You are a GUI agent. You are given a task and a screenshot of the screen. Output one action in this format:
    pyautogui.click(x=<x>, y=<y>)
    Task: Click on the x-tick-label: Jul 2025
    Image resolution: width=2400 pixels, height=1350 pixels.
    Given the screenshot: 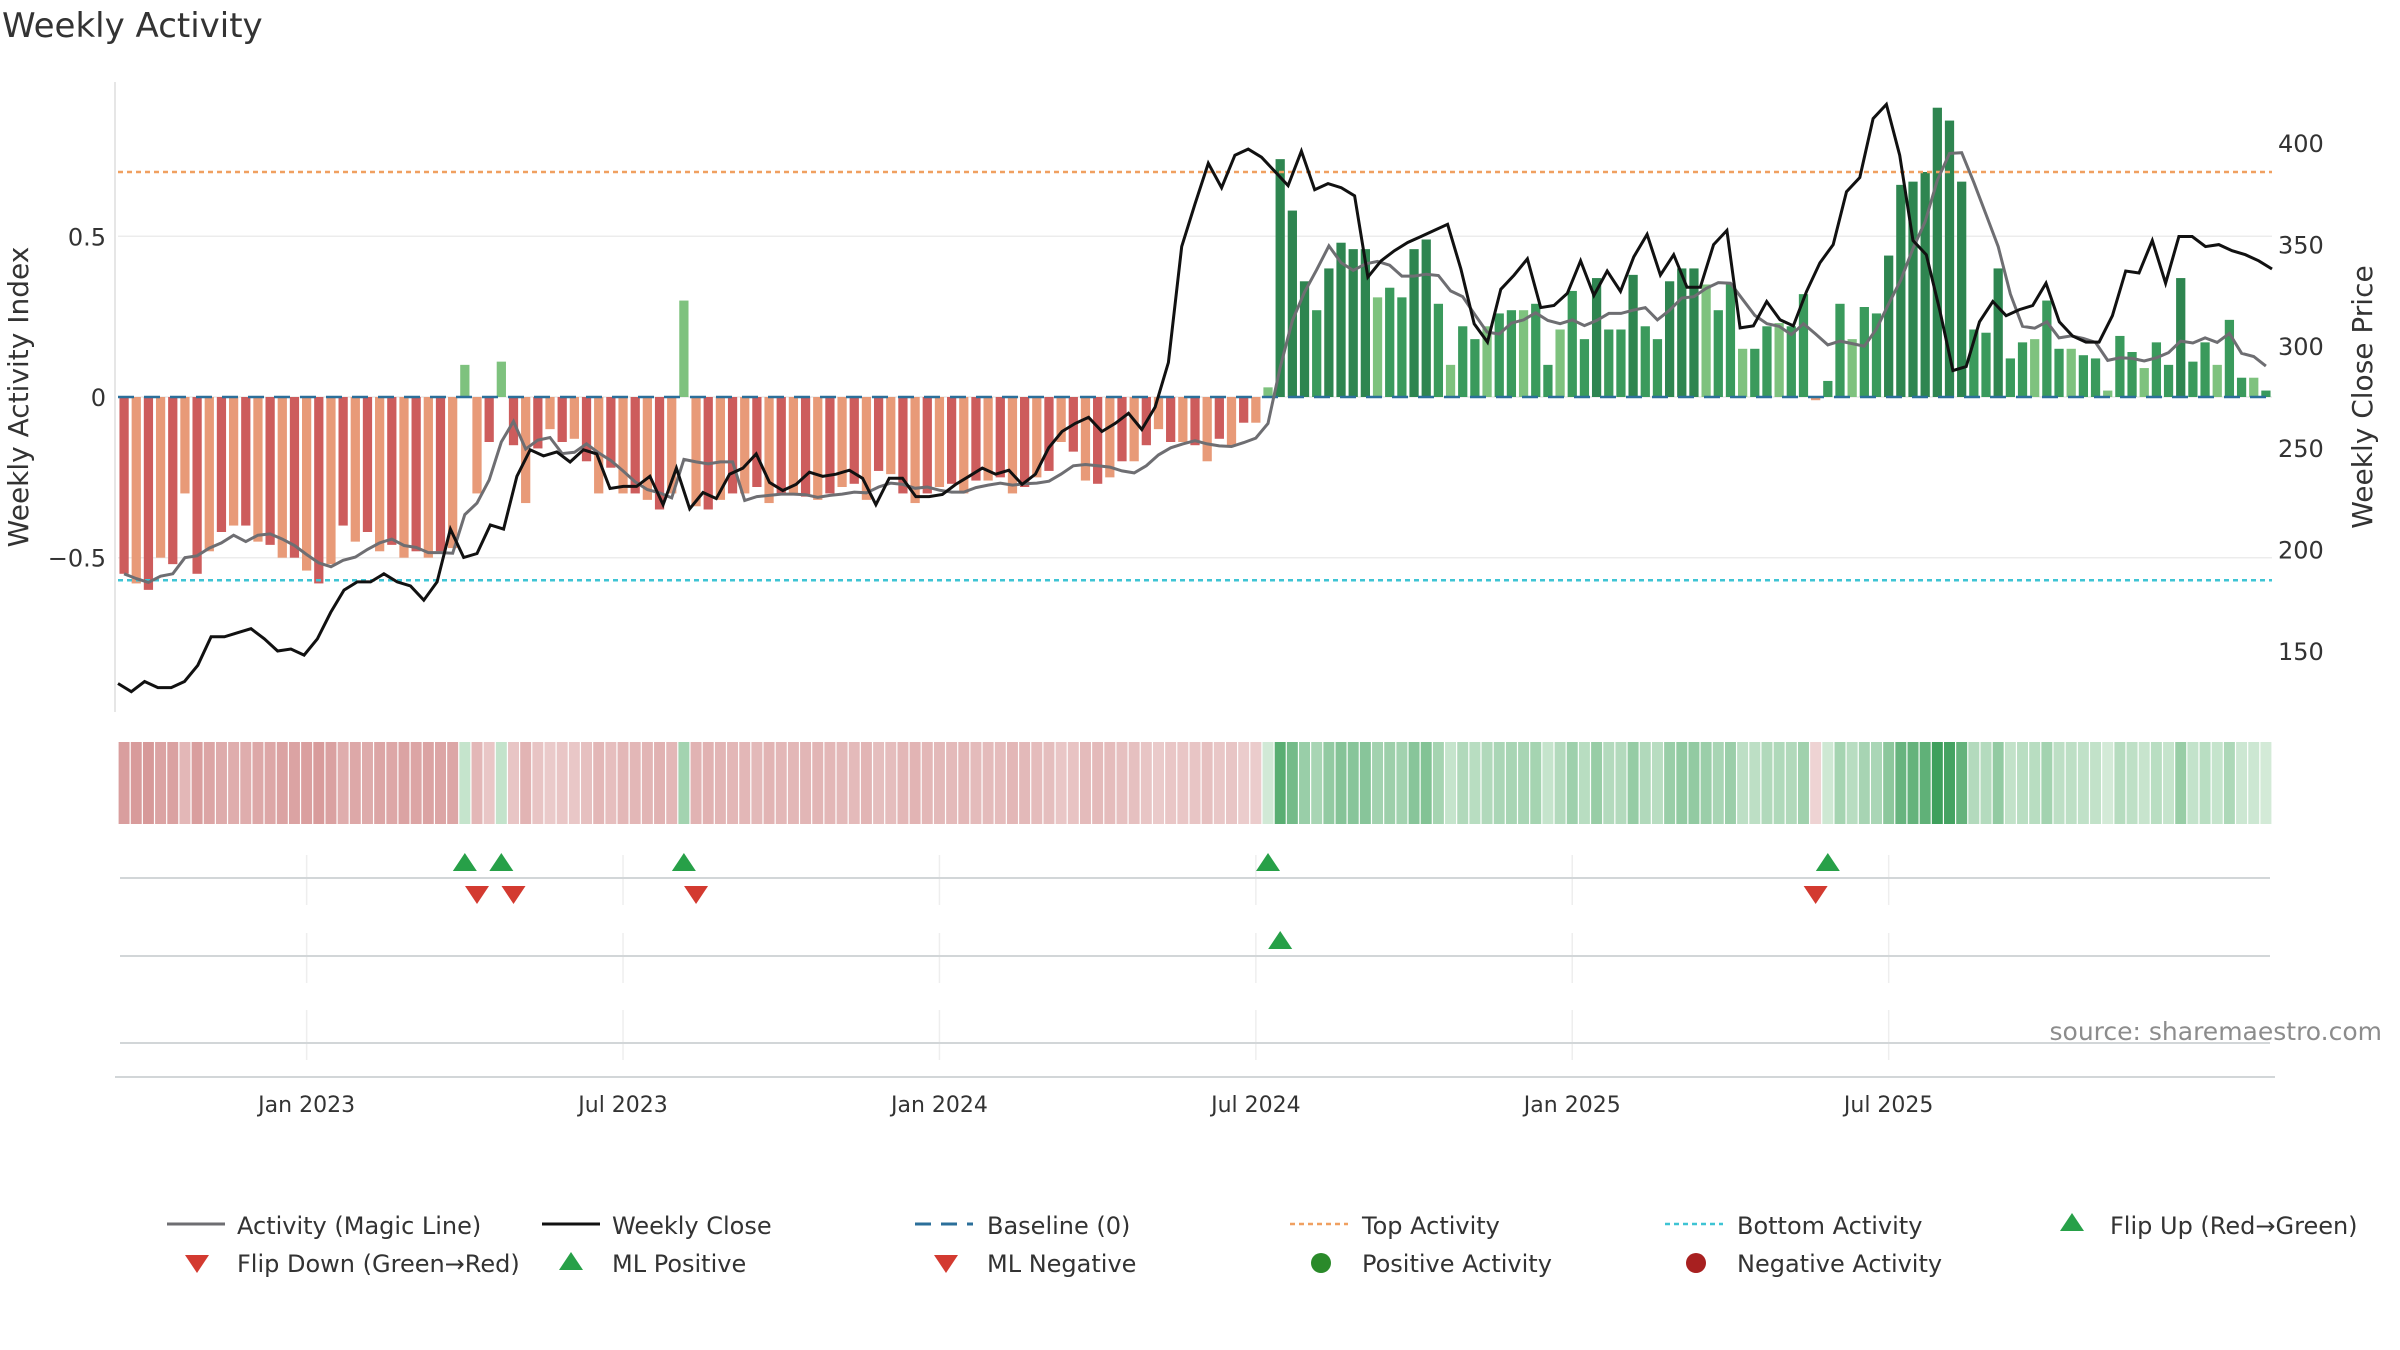 What is the action you would take?
    pyautogui.click(x=1888, y=1105)
    